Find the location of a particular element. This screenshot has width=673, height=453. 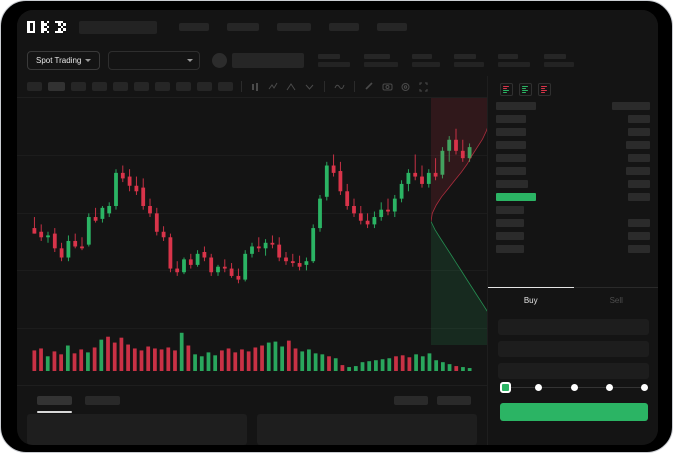

footer-tab-open-orders is located at coordinates (54, 400).